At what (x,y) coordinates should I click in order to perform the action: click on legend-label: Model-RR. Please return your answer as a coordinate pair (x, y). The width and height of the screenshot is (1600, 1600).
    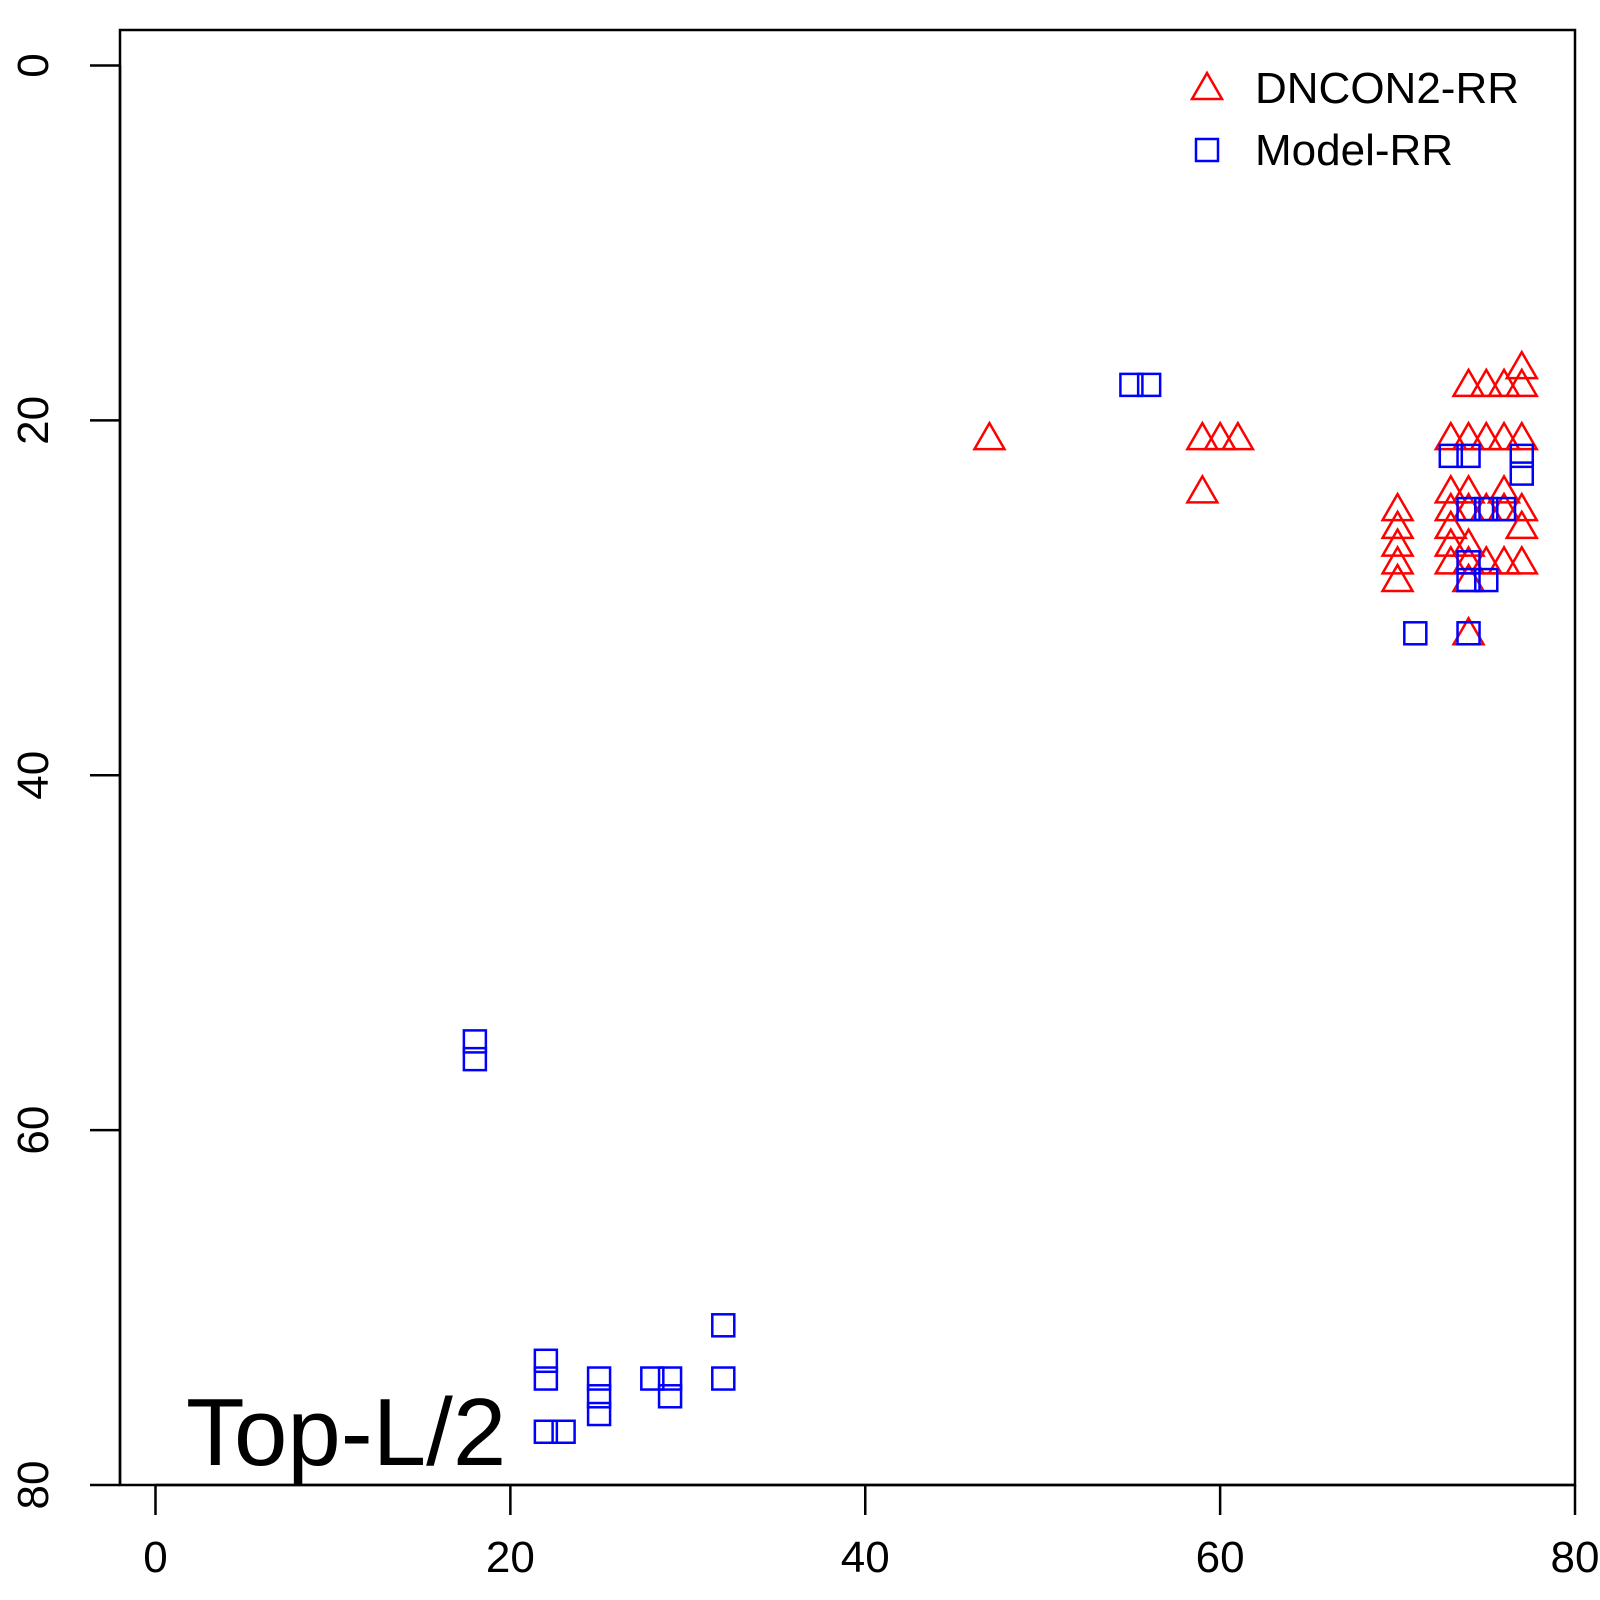
    Looking at the image, I should click on (1354, 150).